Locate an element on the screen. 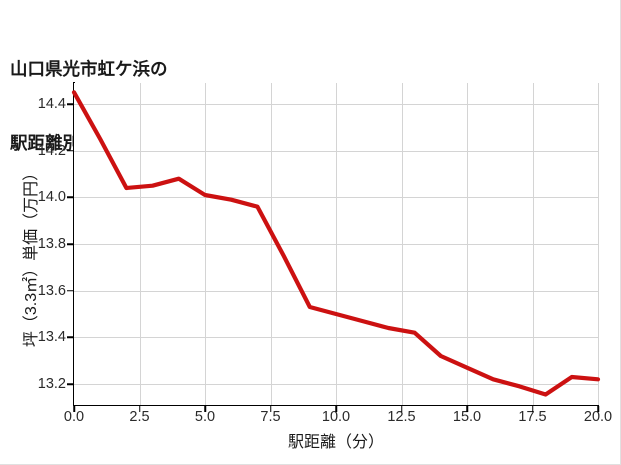 The height and width of the screenshot is (465, 621). x-tick-label: 20.0 is located at coordinates (598, 417).